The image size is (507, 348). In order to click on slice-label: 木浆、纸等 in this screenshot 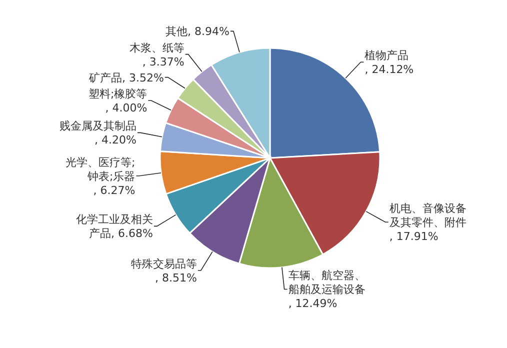, I will do `click(156, 47)`.